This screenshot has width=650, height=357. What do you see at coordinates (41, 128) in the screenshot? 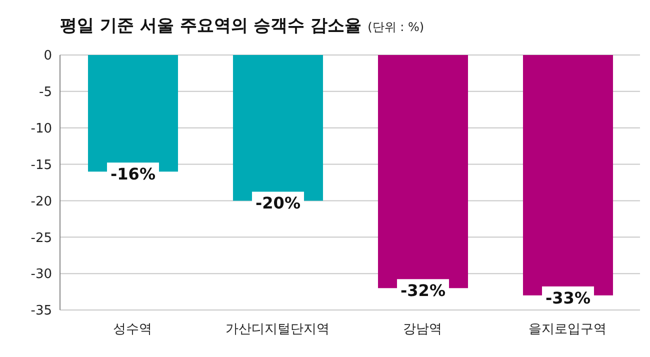
I see `y-tick-label: -10` at bounding box center [41, 128].